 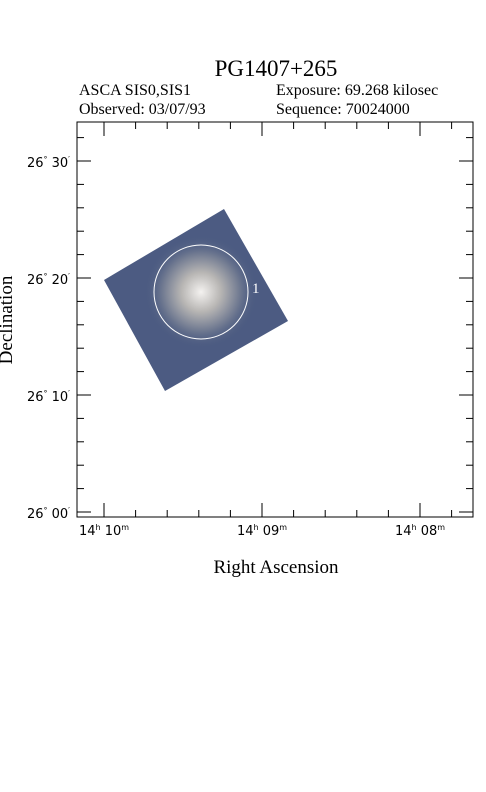 I want to click on dec-tick-label: 26° 10′, so click(x=48, y=397).